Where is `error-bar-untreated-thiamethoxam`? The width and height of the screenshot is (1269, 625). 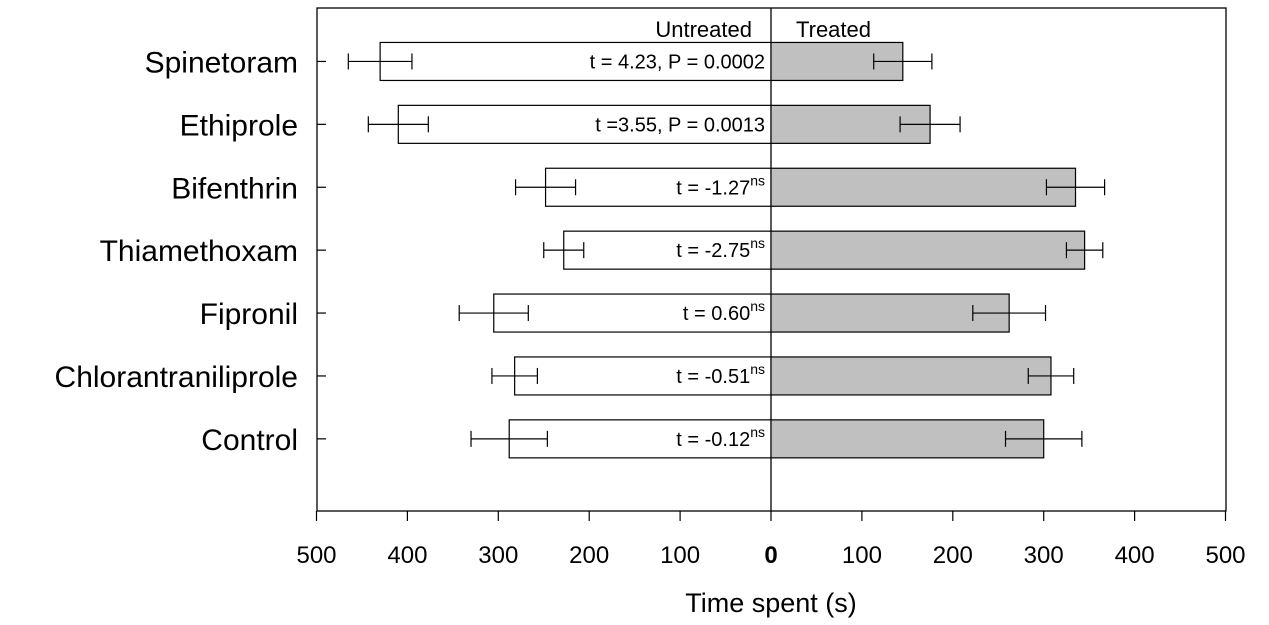
error-bar-untreated-thiamethoxam is located at coordinates (564, 250).